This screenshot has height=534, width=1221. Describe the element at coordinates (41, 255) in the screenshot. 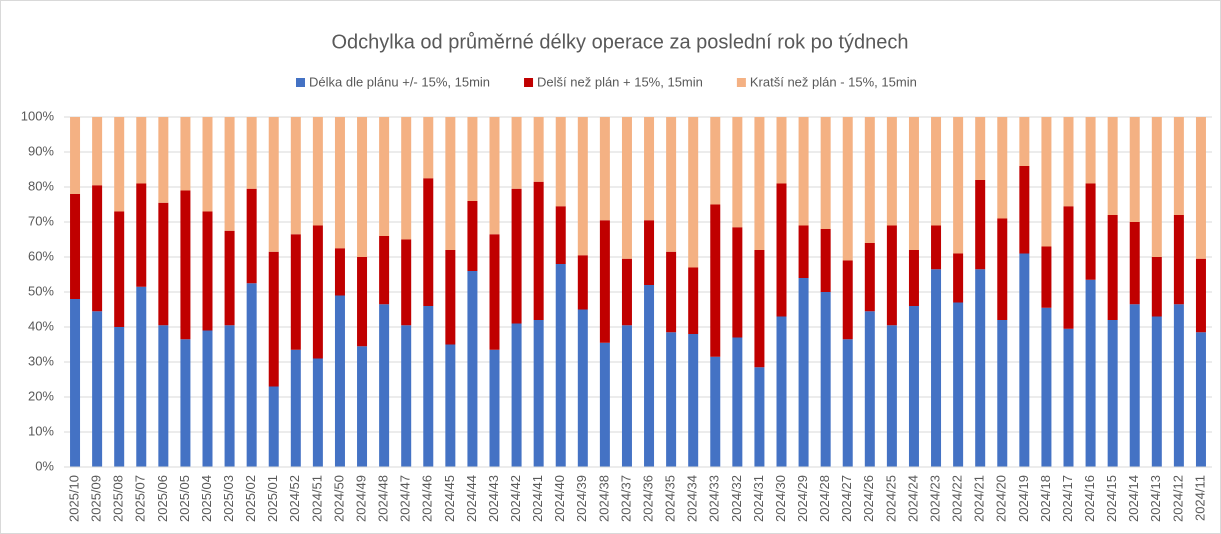

I see `y-tick-label: 60%` at that location.